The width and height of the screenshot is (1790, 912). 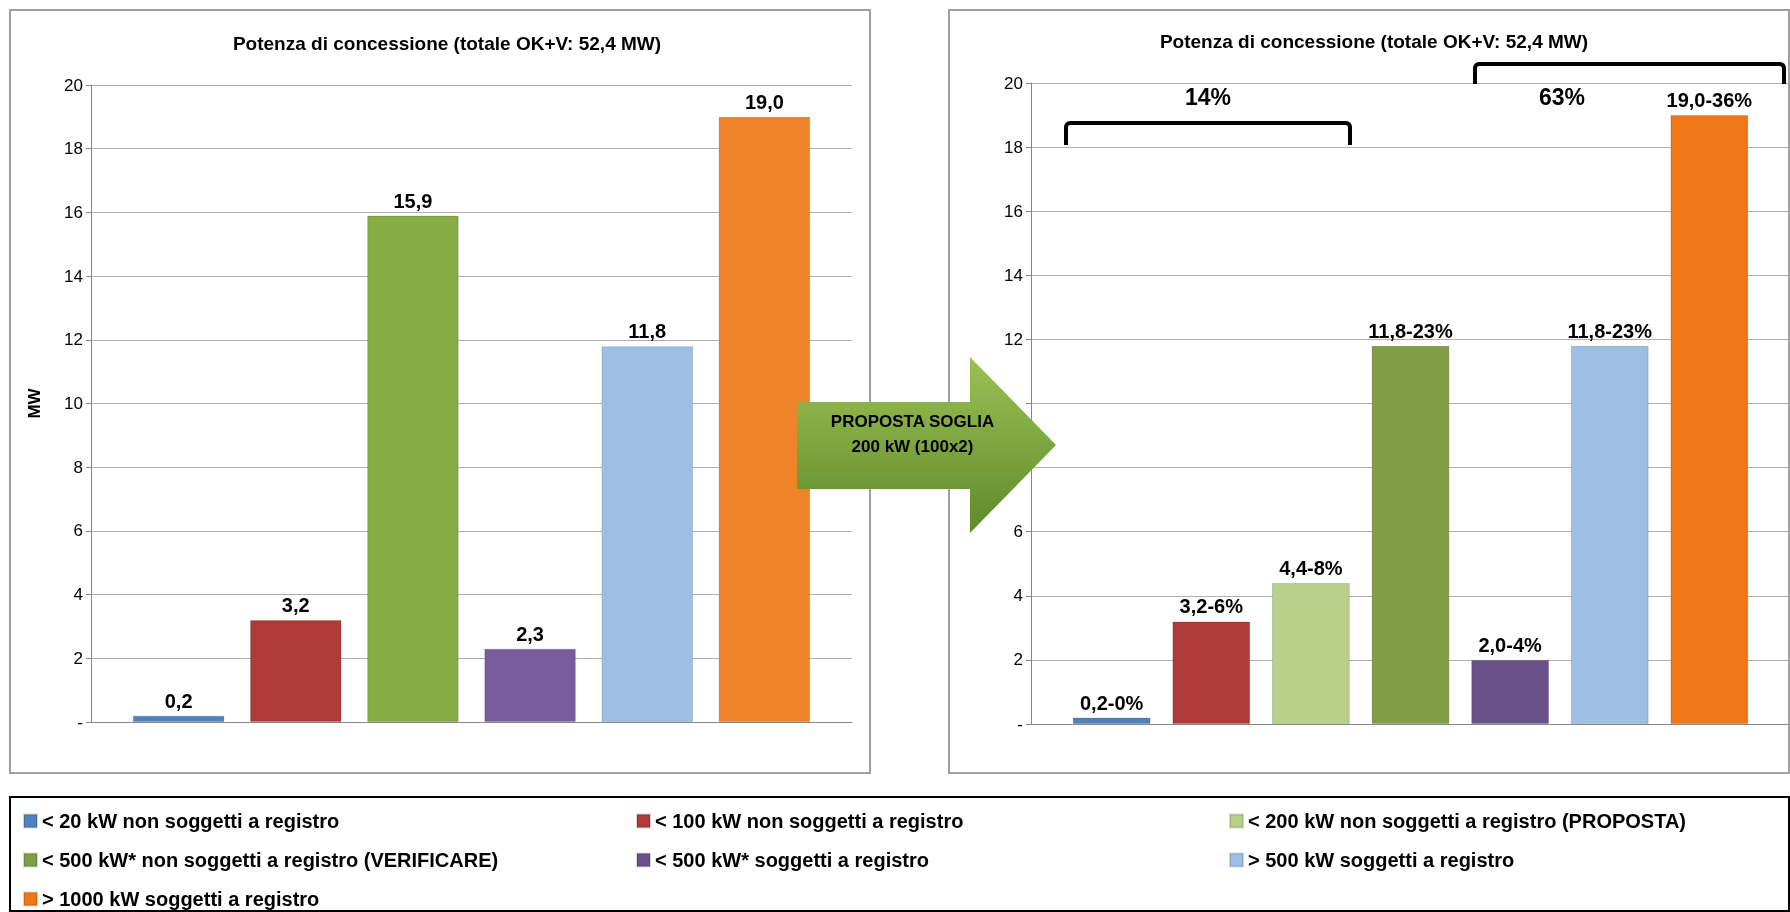 What do you see at coordinates (1311, 567) in the screenshot?
I see `data-label: 4,4-8%` at bounding box center [1311, 567].